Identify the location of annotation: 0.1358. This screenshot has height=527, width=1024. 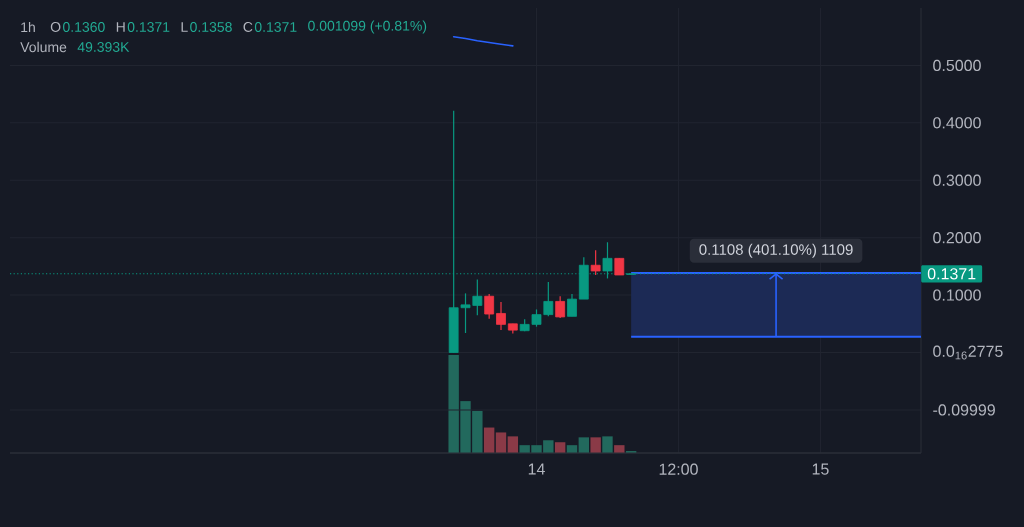
(211, 27).